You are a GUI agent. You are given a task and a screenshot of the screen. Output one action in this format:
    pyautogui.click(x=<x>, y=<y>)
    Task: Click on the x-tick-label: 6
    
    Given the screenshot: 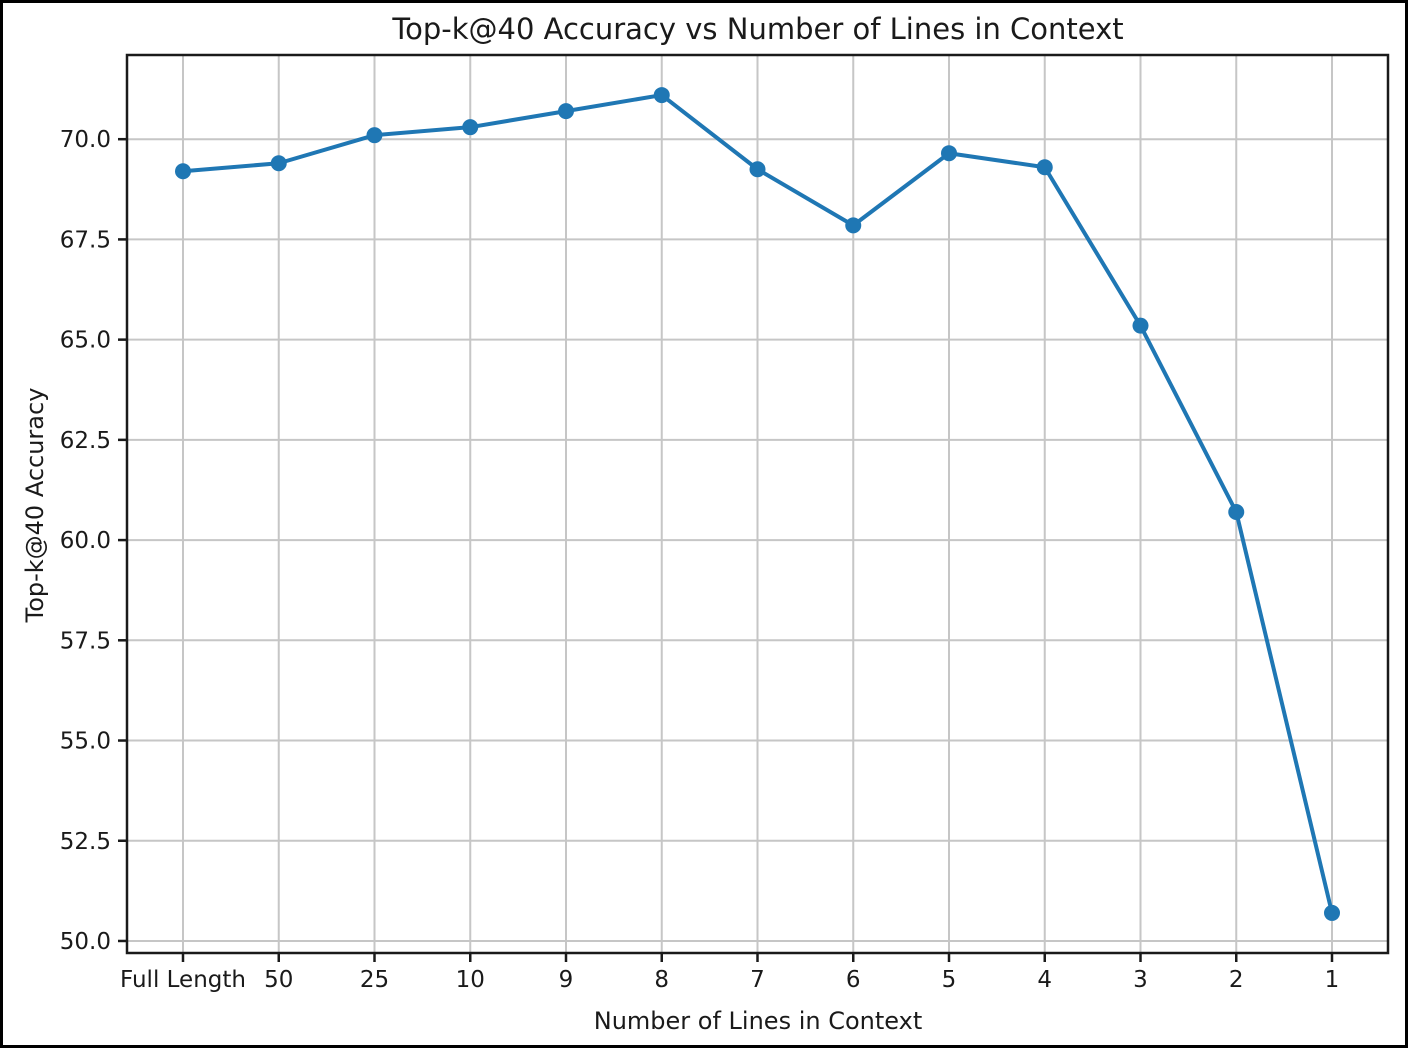 What is the action you would take?
    pyautogui.click(x=853, y=980)
    